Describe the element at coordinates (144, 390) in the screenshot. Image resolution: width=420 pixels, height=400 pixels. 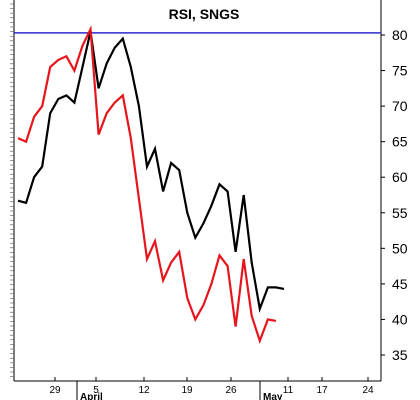
I see `x-tick-label: 12` at that location.